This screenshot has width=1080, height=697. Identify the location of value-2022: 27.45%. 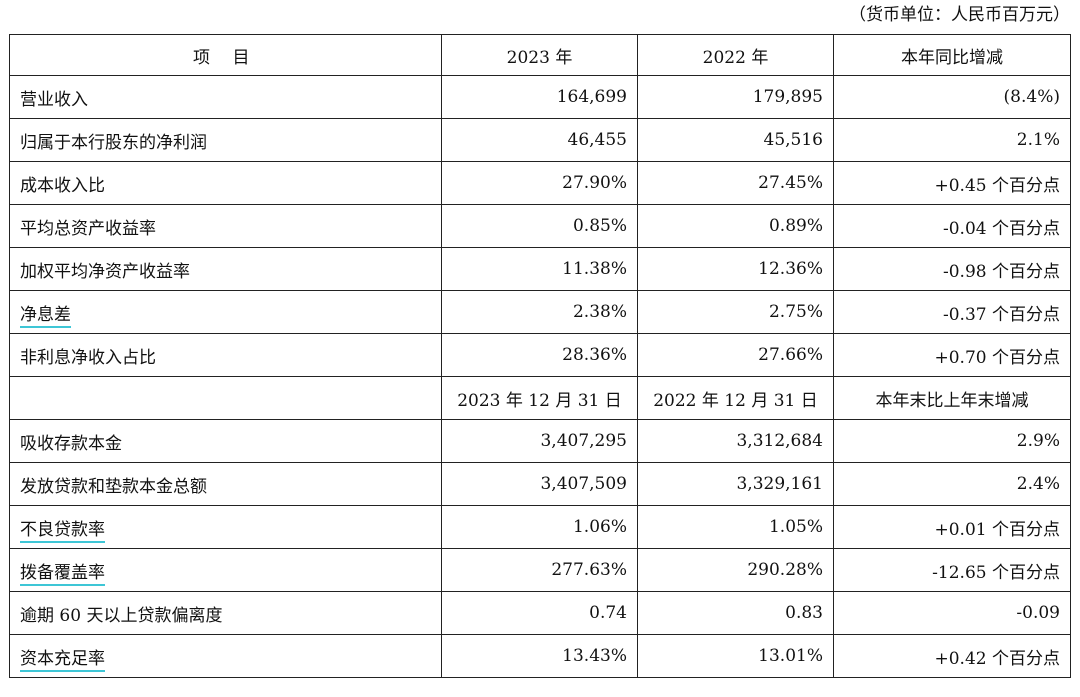
(735, 183).